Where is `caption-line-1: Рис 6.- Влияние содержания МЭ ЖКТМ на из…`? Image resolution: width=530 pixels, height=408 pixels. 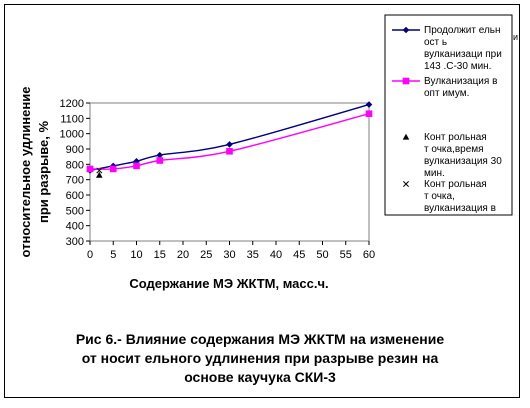
caption-line-1: Рис 6.- Влияние содержания МЭ ЖКТМ на из… is located at coordinates (260, 339).